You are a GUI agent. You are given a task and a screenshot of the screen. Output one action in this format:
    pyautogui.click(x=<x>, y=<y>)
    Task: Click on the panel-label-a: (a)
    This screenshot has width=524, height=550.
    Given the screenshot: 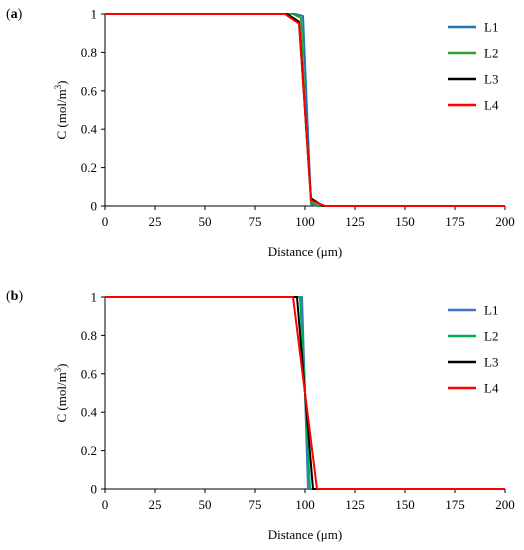 What is the action you would take?
    pyautogui.click(x=14, y=14)
    